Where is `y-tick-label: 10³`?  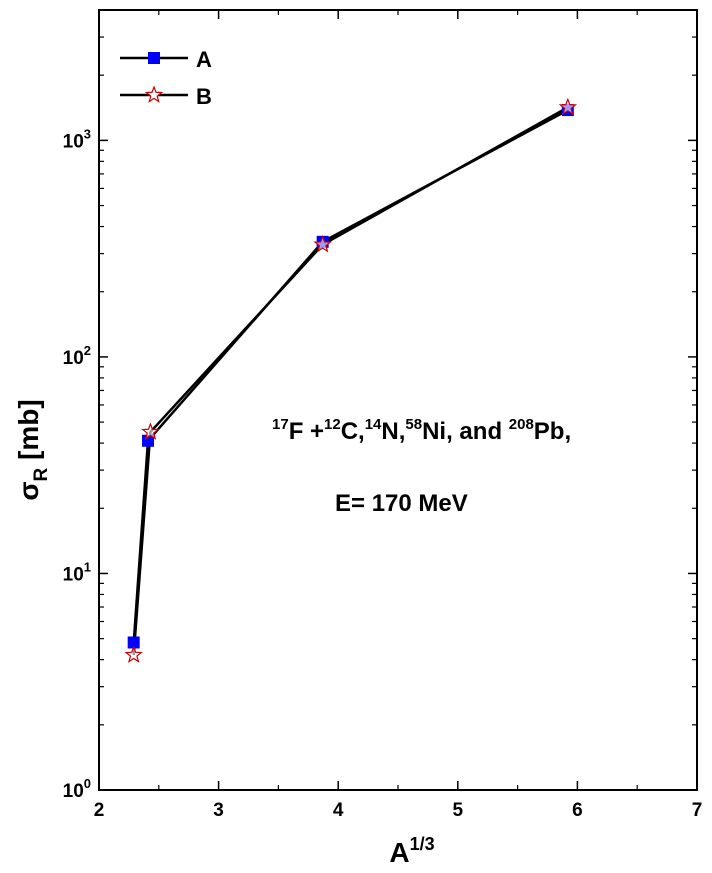 y-tick-label: 10³ is located at coordinates (77, 139).